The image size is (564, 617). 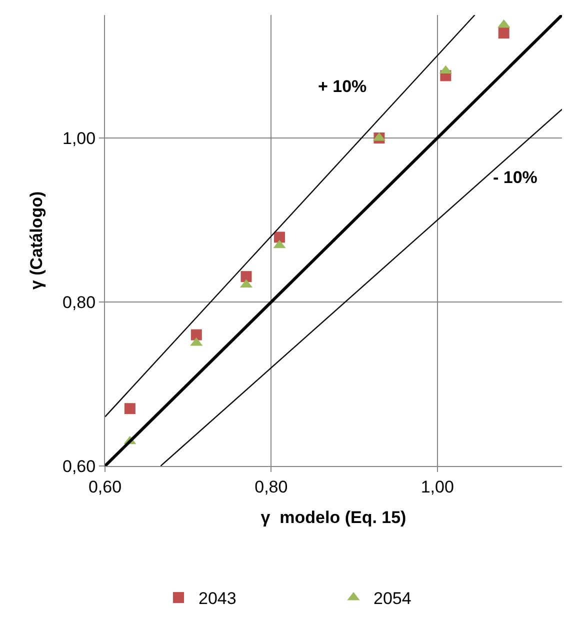 What do you see at coordinates (333, 517) in the screenshot?
I see `x-axis-title: γ modelo (Eq. 15)` at bounding box center [333, 517].